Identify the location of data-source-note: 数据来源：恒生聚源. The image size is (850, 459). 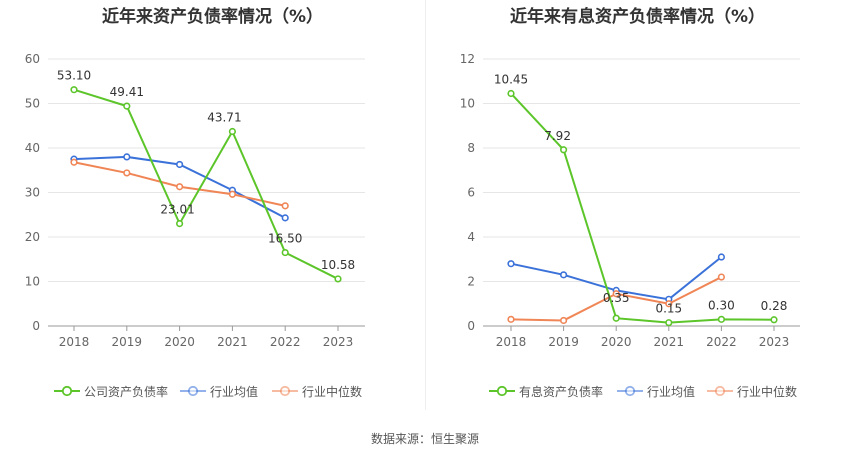
(424, 439).